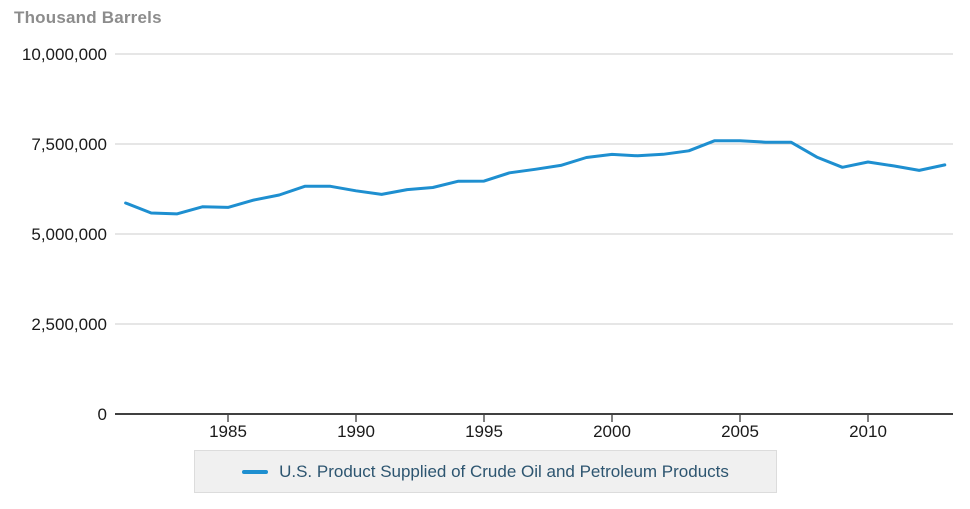  Describe the element at coordinates (868, 431) in the screenshot. I see `x-tick-label: 2010` at that location.